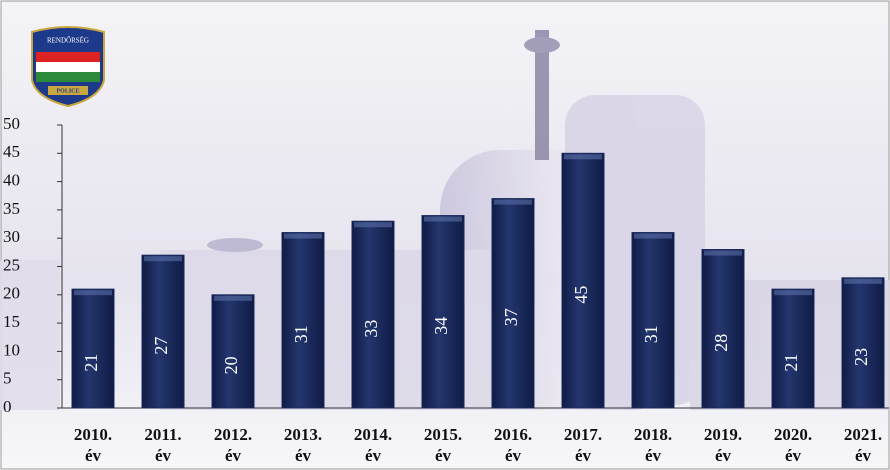 Image resolution: width=890 pixels, height=470 pixels. I want to click on y-tick-label: 15, so click(11, 321).